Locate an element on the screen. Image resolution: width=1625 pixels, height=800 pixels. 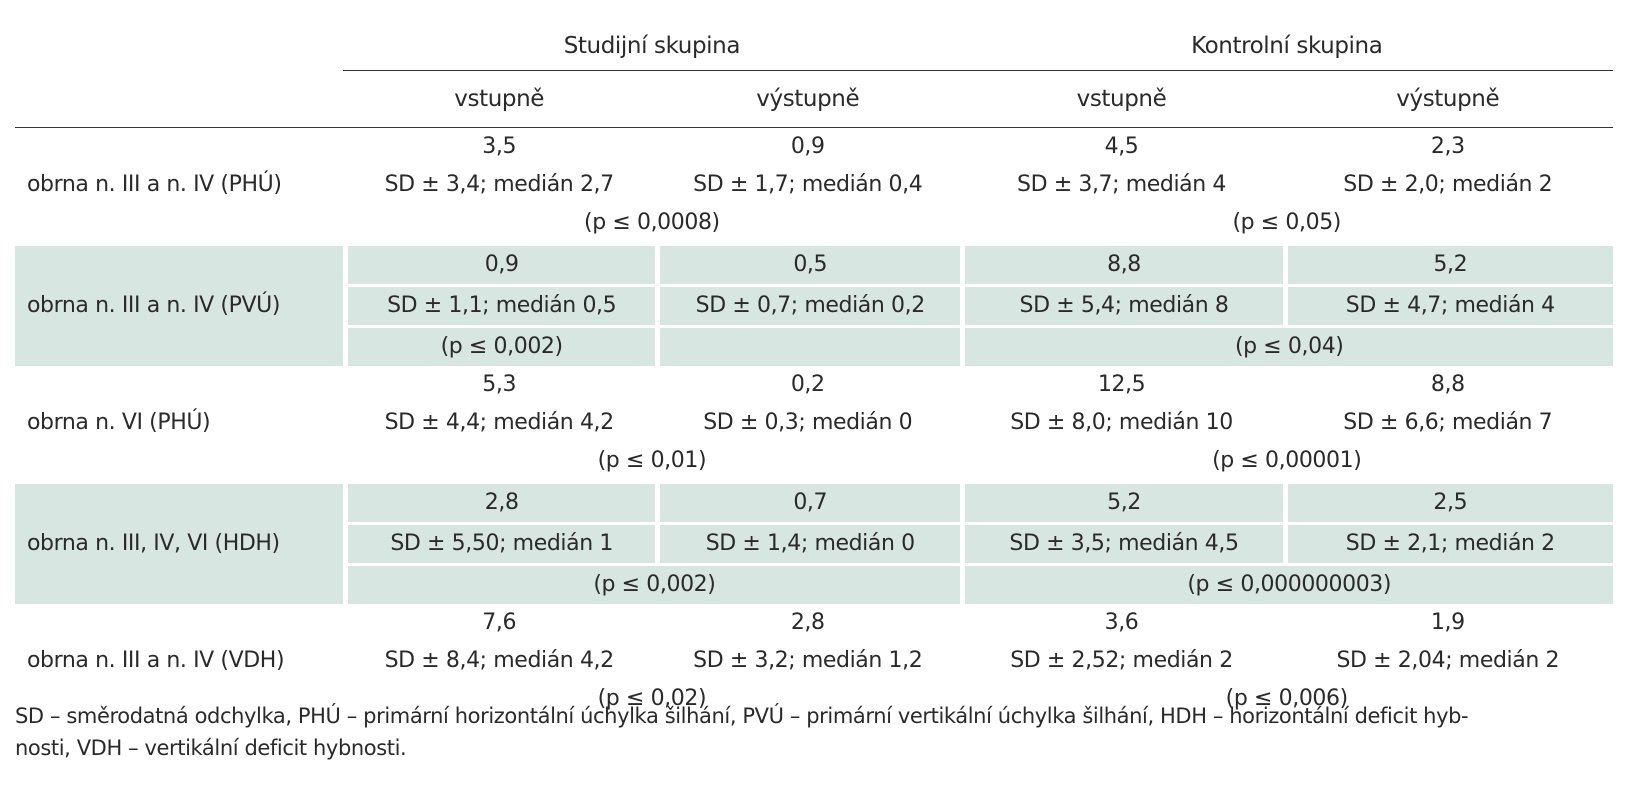
cell-value: 1,9 is located at coordinates (1447, 622).